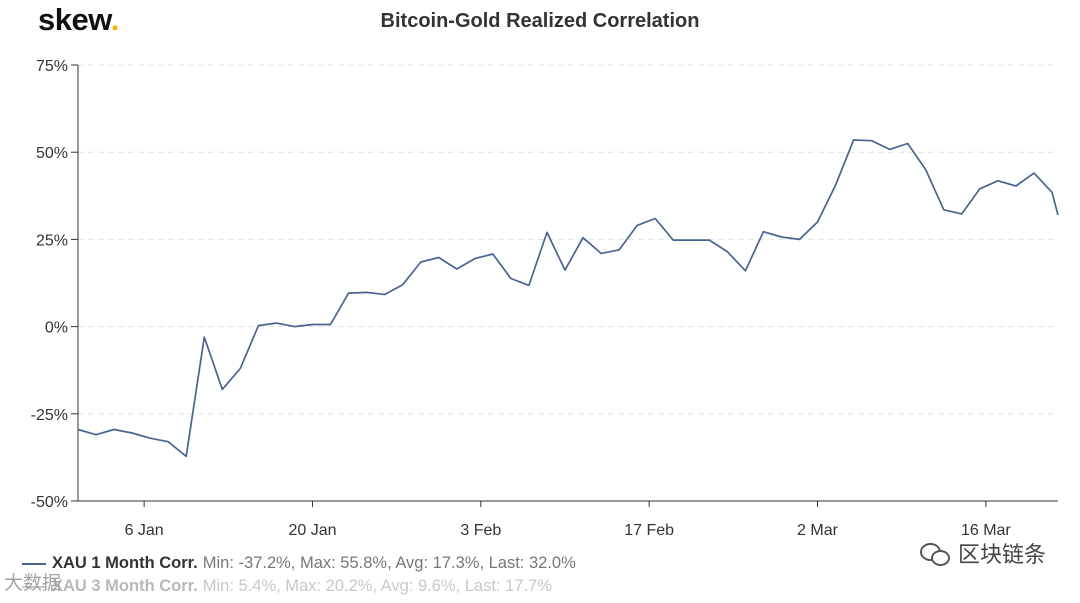  Describe the element at coordinates (934, 553) in the screenshot. I see `wechat-icon` at that location.